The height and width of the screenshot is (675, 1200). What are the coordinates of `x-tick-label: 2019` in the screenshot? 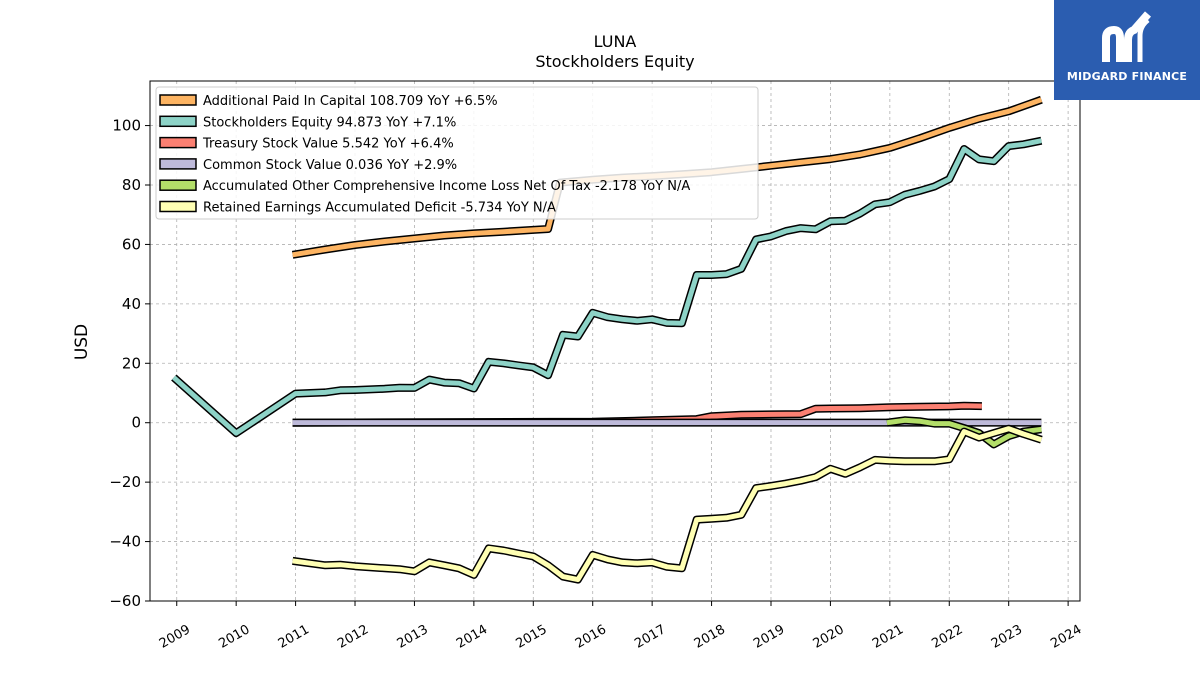 It's located at (769, 637).